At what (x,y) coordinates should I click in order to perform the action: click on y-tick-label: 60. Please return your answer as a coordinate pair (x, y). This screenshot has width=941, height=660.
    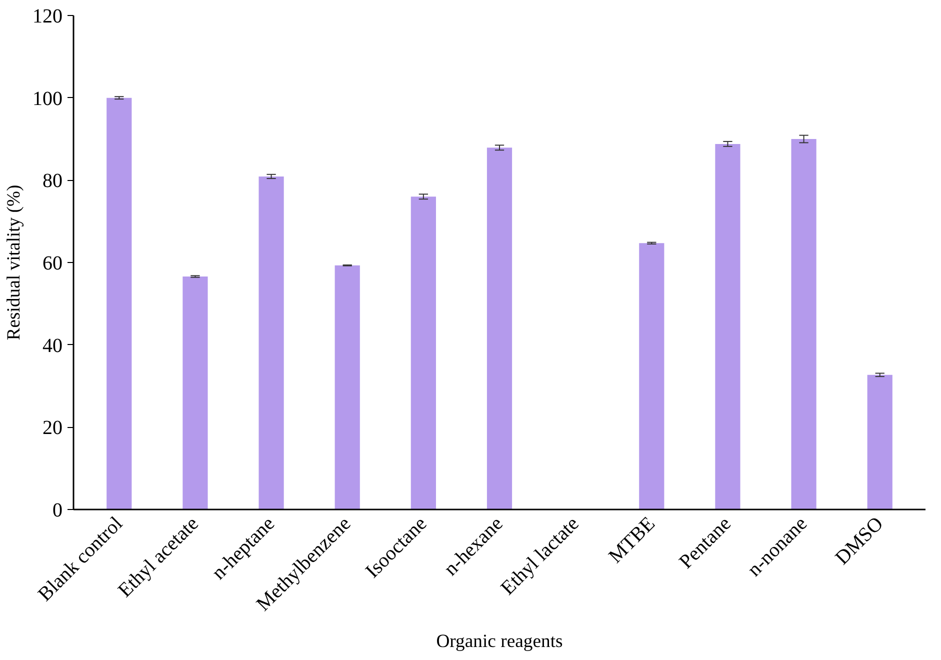
    Looking at the image, I should click on (52, 263).